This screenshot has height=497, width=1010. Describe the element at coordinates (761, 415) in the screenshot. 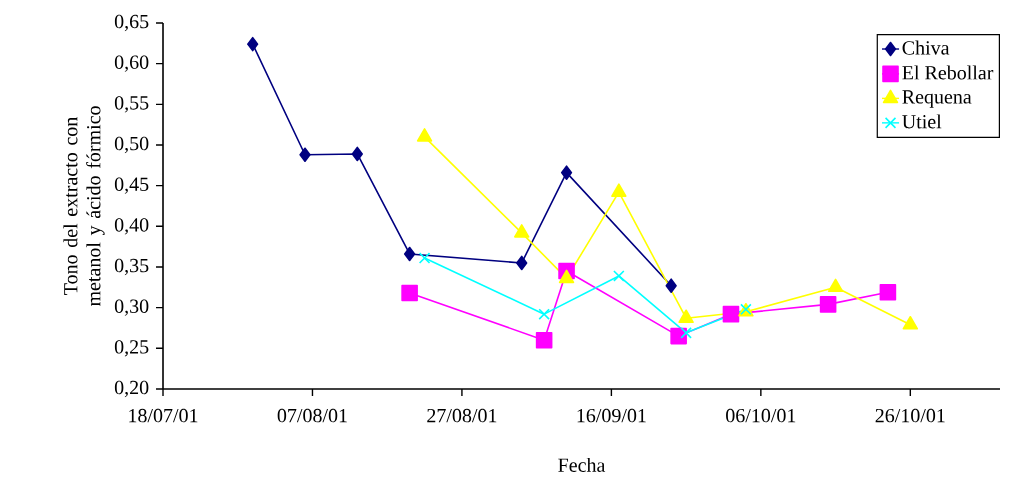

I see `x-tick-label: 06/10/01` at that location.